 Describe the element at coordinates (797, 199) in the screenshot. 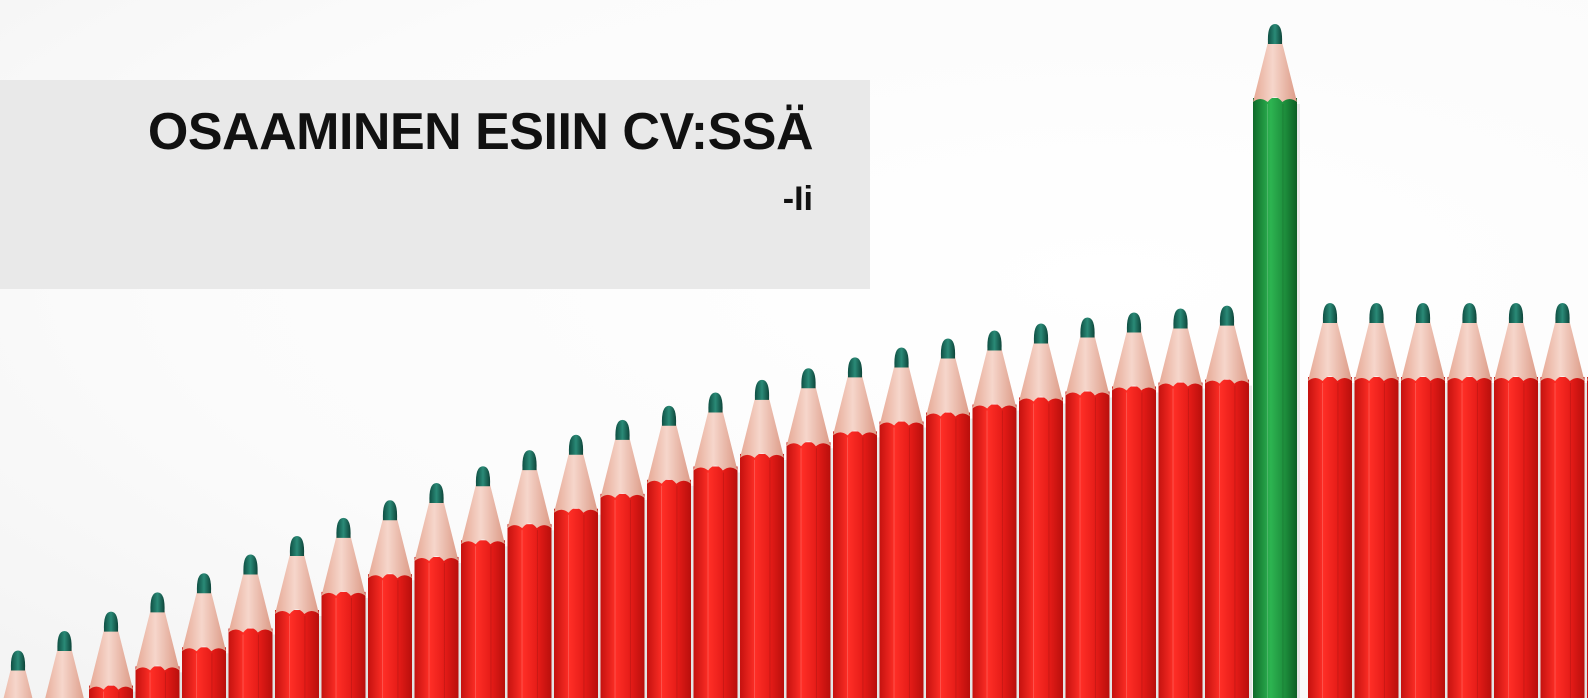

I see `slide-subtitle: -Ii` at that location.